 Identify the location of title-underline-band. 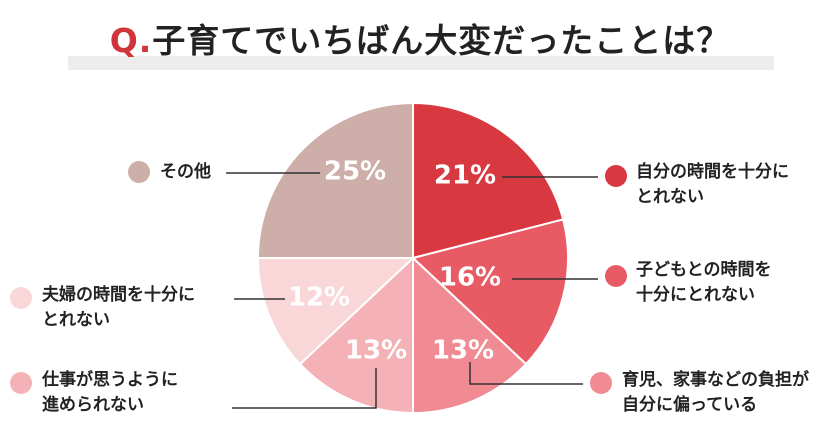
(421, 63).